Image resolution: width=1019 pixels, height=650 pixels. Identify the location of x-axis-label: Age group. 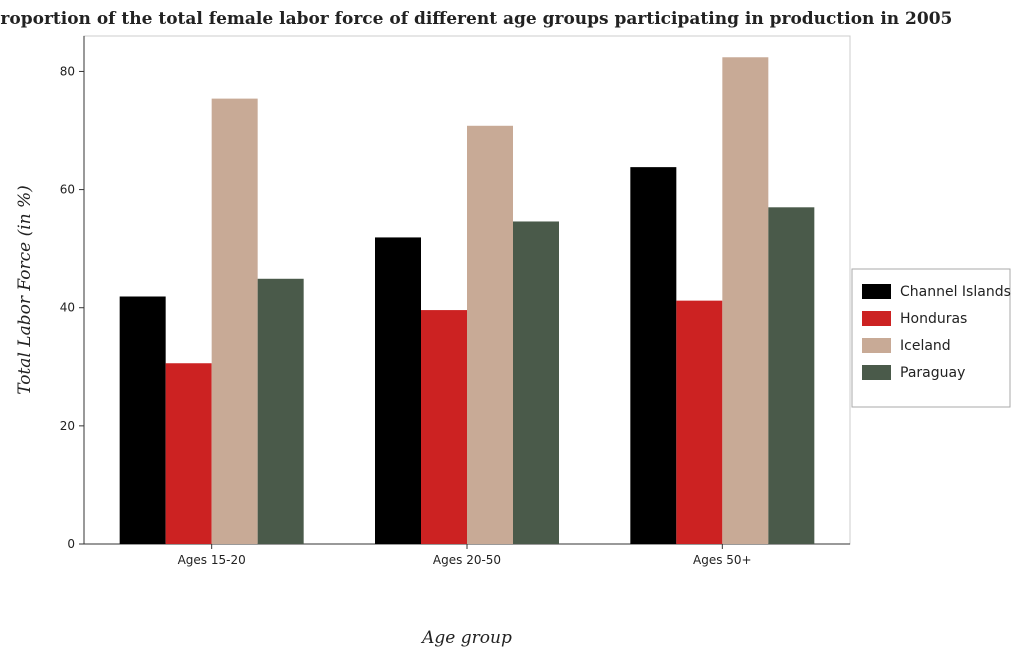
(466, 638).